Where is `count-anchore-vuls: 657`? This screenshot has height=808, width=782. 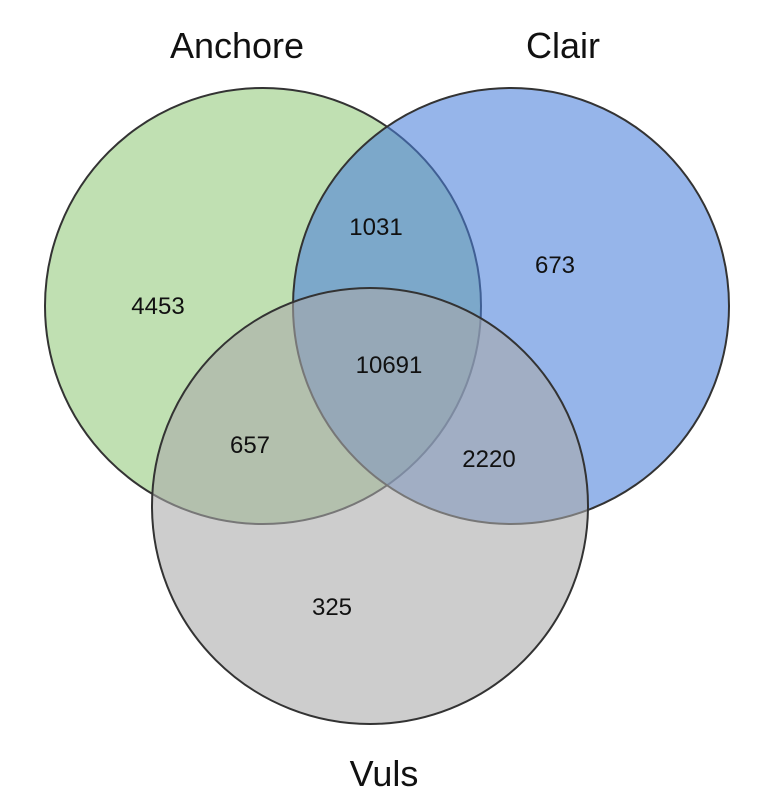 count-anchore-vuls: 657 is located at coordinates (250, 445).